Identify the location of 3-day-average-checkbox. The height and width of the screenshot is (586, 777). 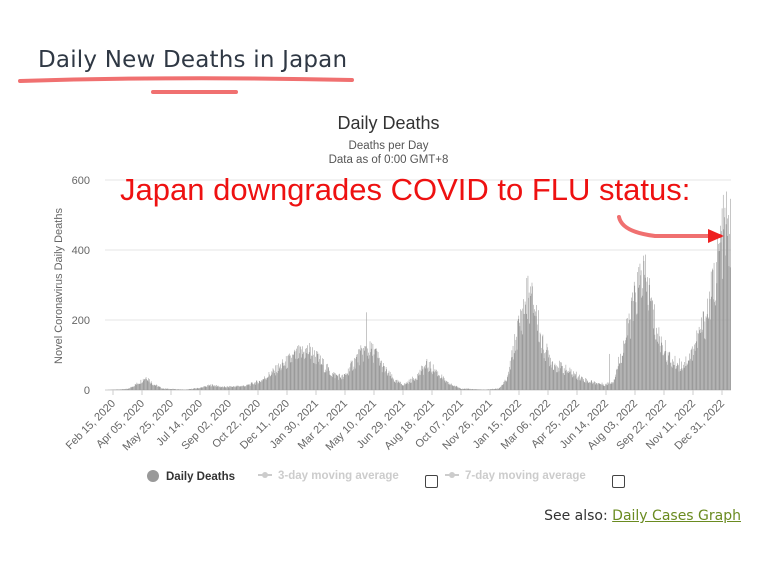
(431, 481).